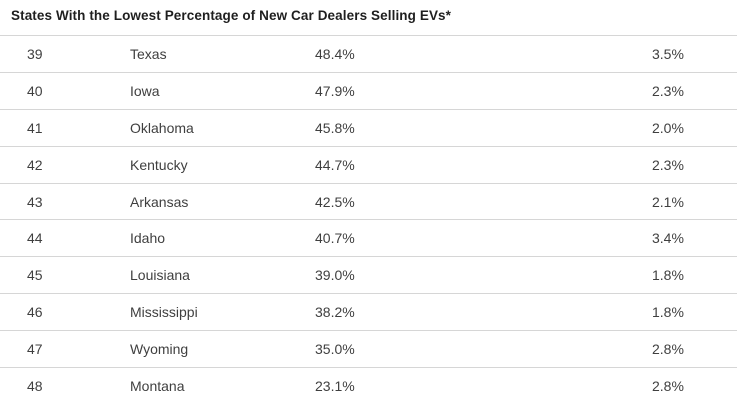  Describe the element at coordinates (368, 349) in the screenshot. I see `table-row: 47 Wyoming 35.0% 2.8%` at that location.